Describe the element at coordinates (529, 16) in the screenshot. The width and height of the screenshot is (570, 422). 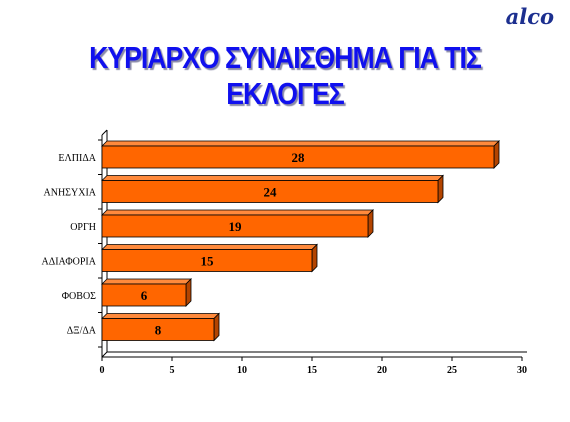
I see `alco-logo: alco` at that location.